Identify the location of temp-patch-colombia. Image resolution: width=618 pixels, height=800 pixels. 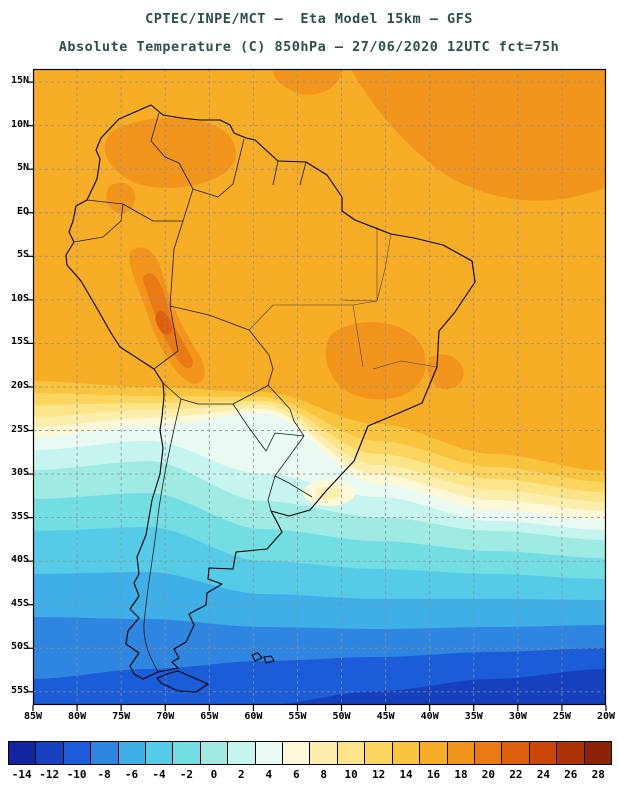
(121, 197).